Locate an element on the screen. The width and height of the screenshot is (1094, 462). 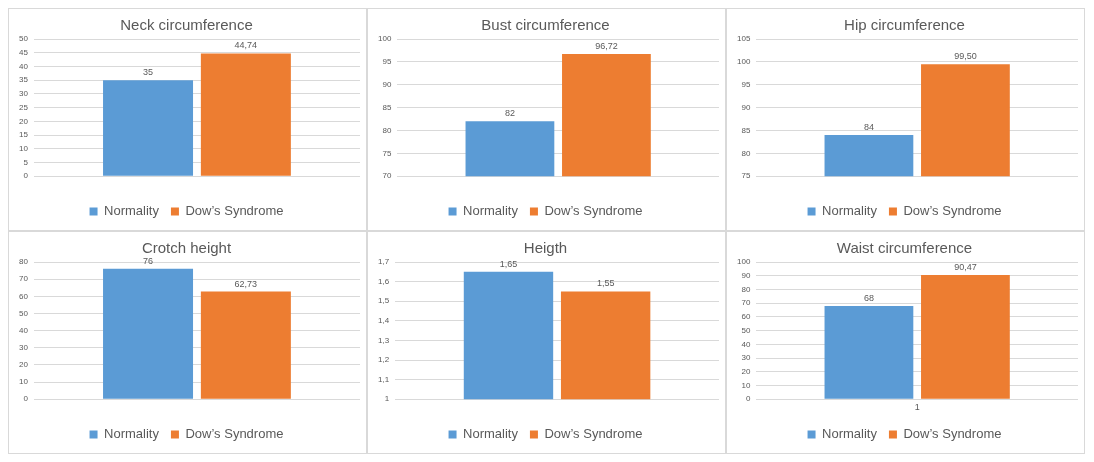
data-label: 62,73 is located at coordinates (246, 283).